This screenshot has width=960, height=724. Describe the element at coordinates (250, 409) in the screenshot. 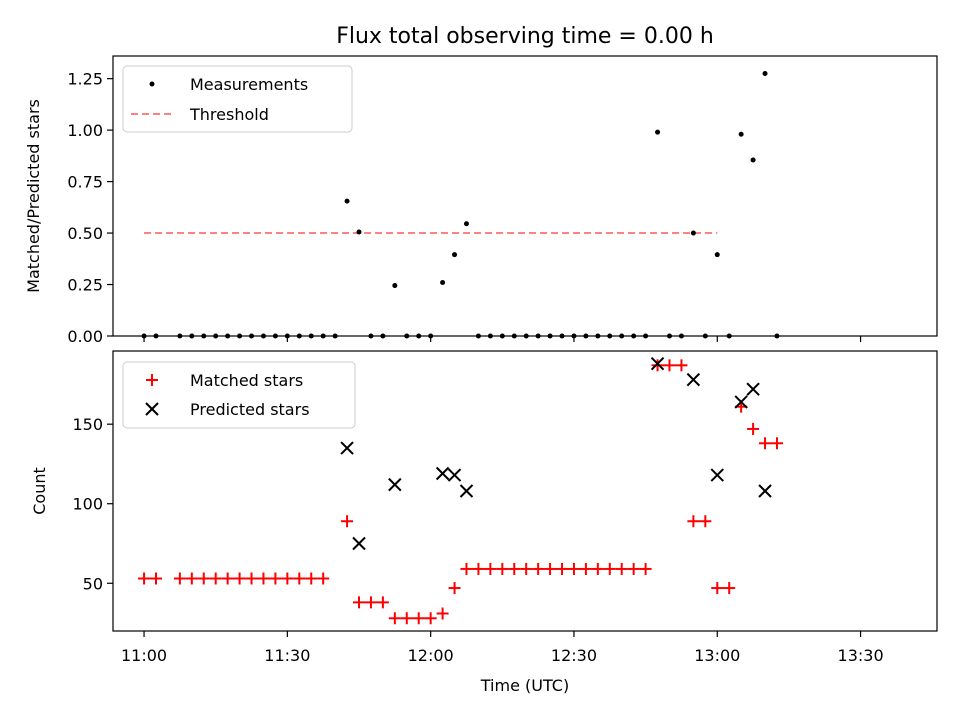

I see `legend-label-predicted: Predicted stars` at that location.